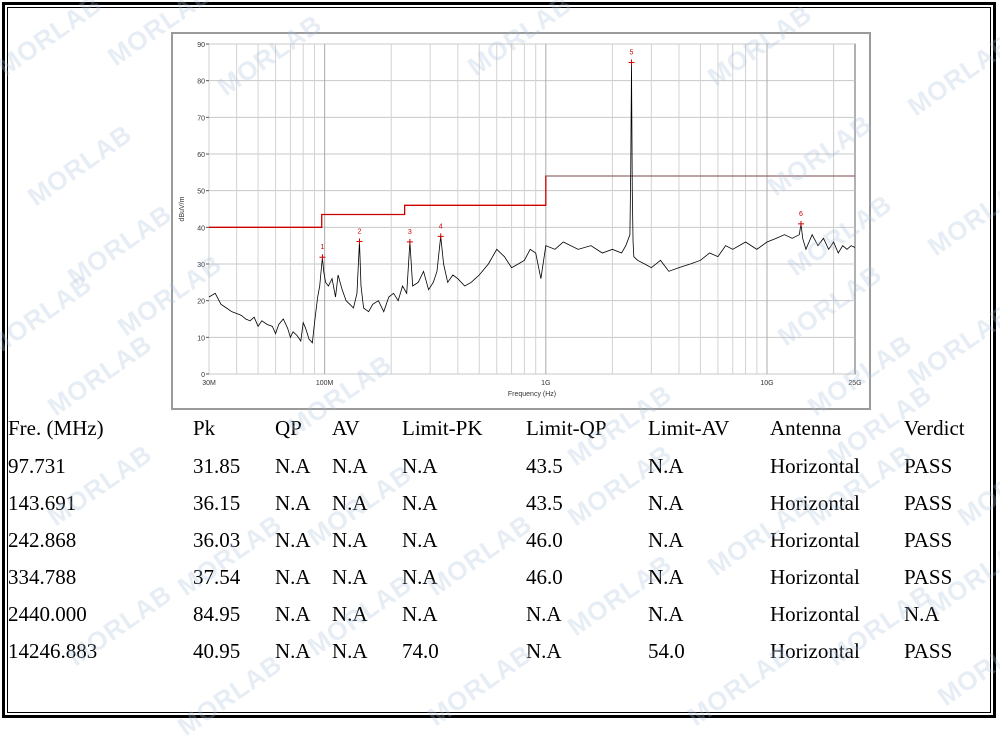 The height and width of the screenshot is (743, 1000). Describe the element at coordinates (806, 427) in the screenshot. I see `header-antenna: Antenna` at that location.